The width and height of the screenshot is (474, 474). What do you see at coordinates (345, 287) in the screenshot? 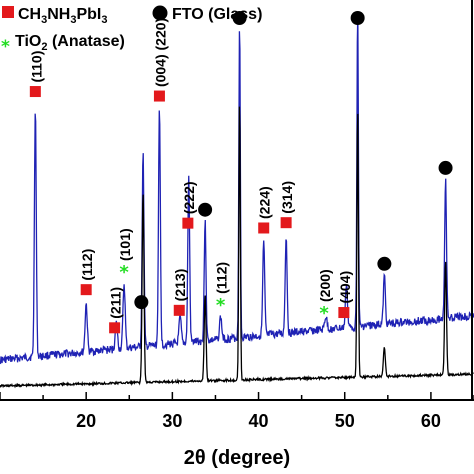
I see `peak-label: (404)` at bounding box center [345, 287].